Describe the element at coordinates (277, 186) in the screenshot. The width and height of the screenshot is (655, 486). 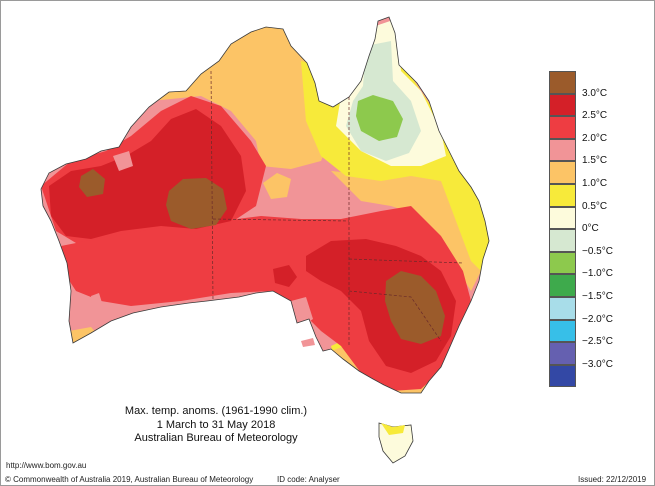
I see `region-anom-1-0-central-patch` at that location.